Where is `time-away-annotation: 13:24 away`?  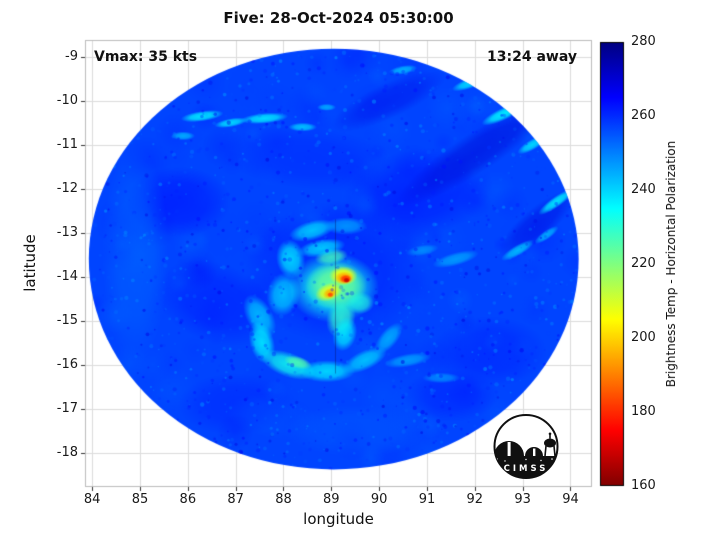
time-away-annotation: 13:24 away is located at coordinates (532, 57).